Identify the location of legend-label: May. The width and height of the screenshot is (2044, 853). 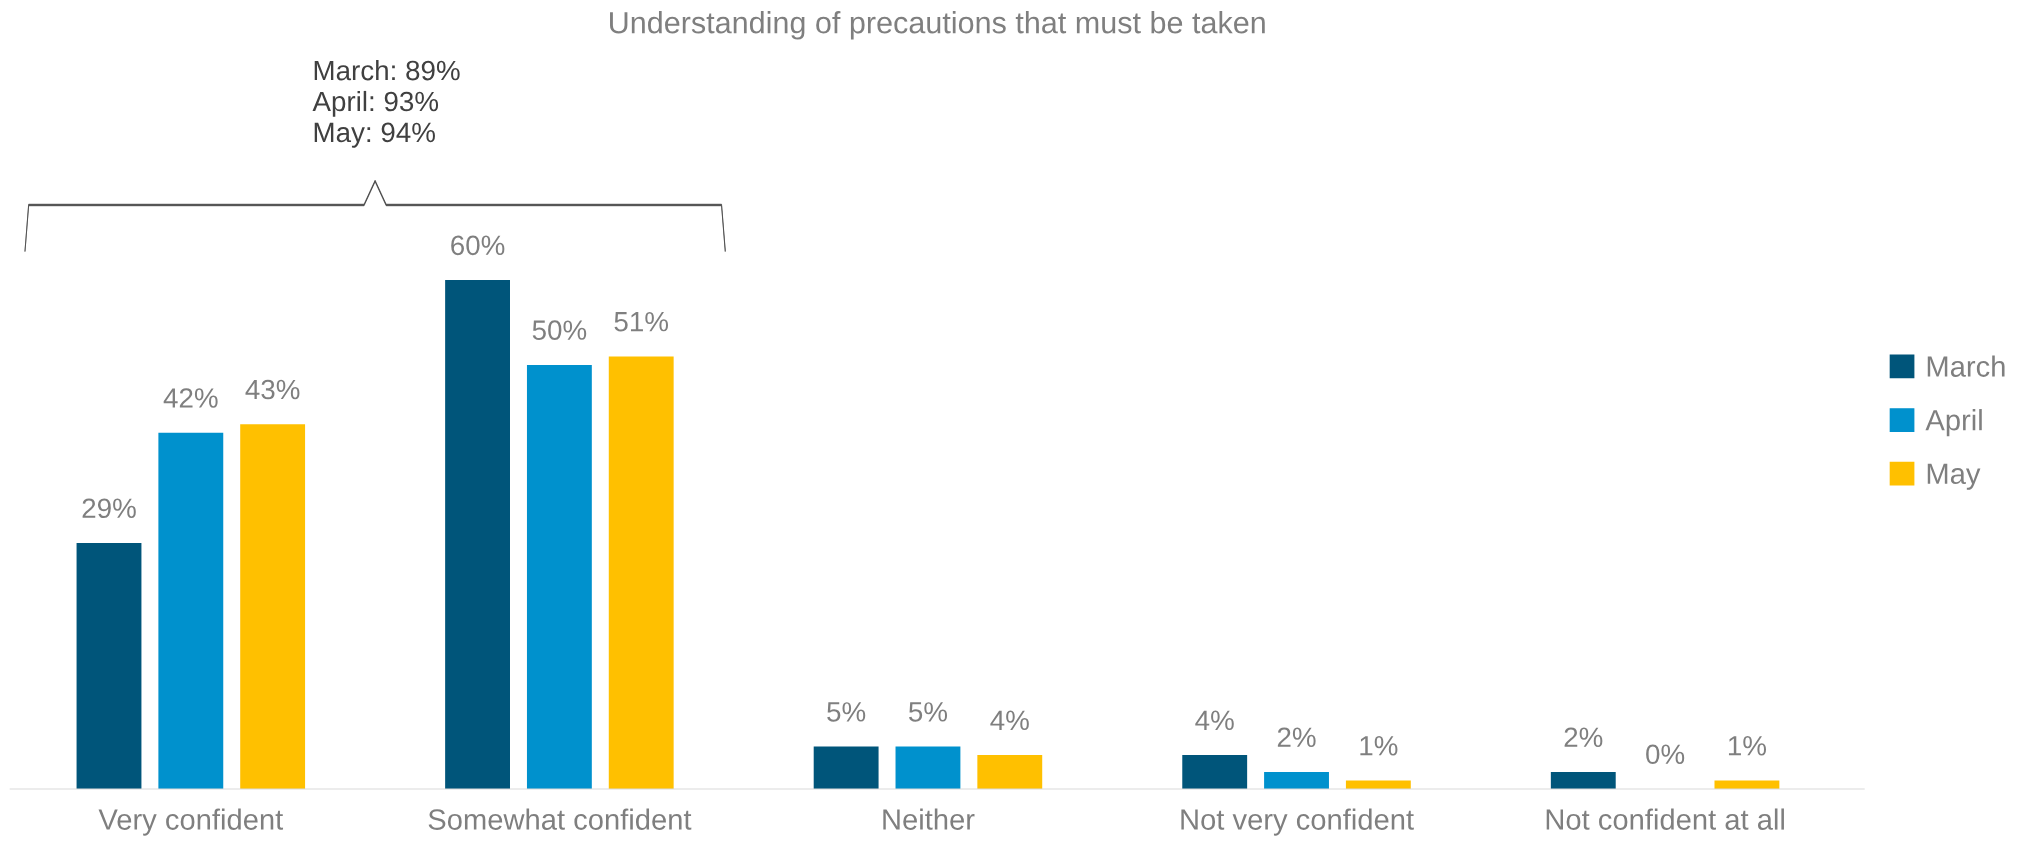
(1954, 476).